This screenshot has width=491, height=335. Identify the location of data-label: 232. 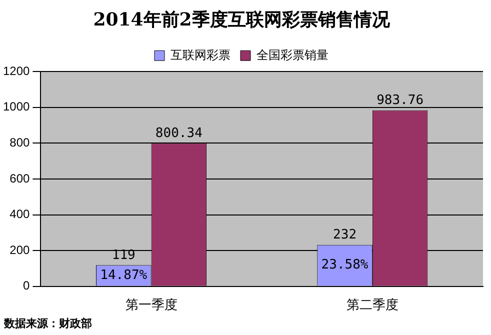
(345, 235).